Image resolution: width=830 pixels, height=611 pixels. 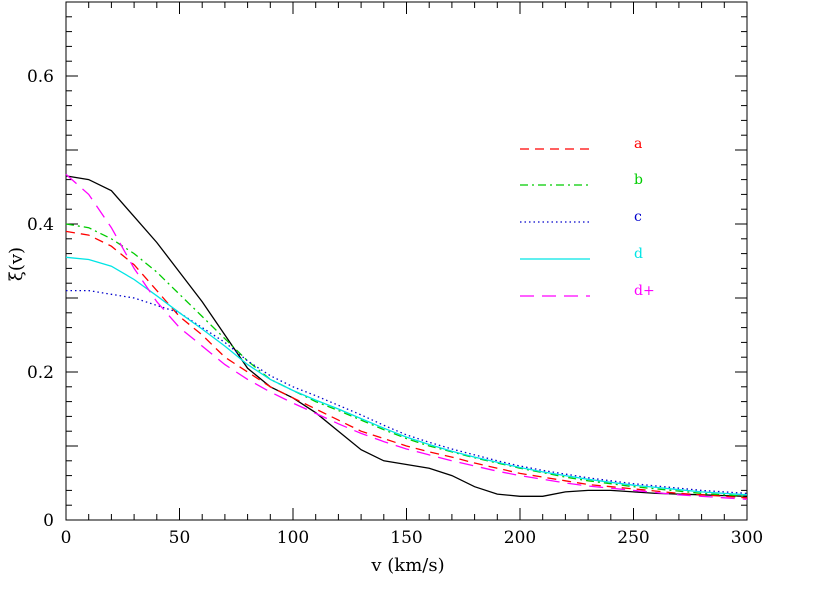 What do you see at coordinates (407, 565) in the screenshot?
I see `x-axis-label: v (km/s)` at bounding box center [407, 565].